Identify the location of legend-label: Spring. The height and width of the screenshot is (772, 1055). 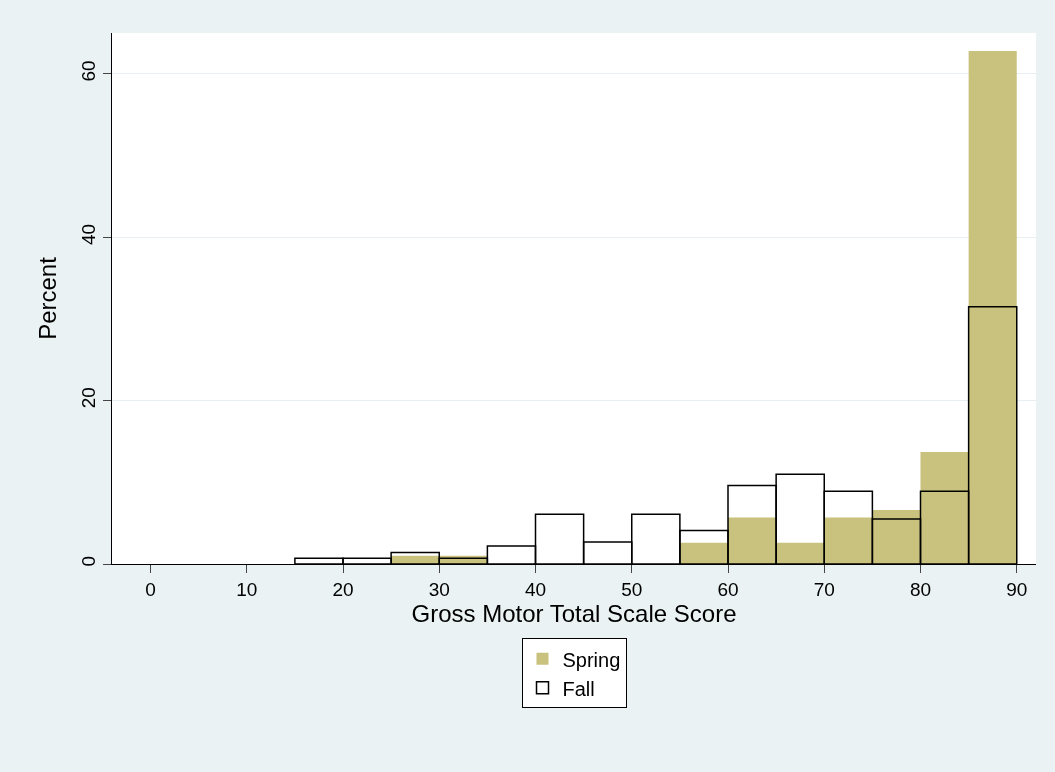
(591, 659).